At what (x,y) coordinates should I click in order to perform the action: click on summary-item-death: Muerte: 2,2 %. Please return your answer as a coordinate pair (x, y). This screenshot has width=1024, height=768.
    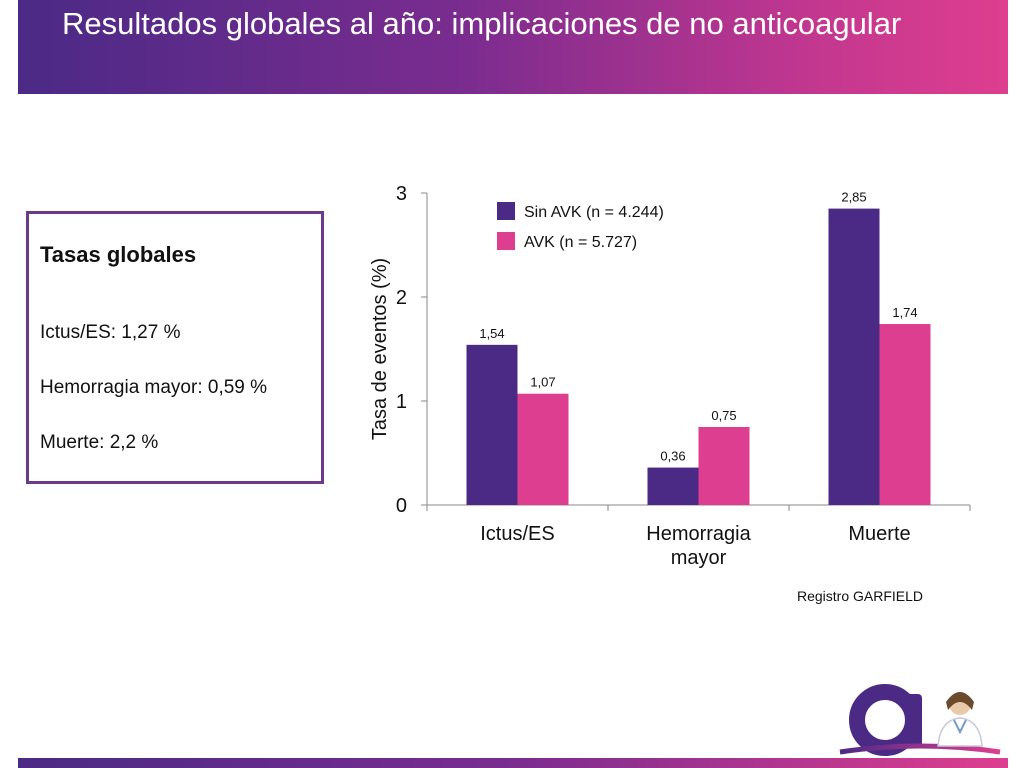
    Looking at the image, I should click on (99, 442).